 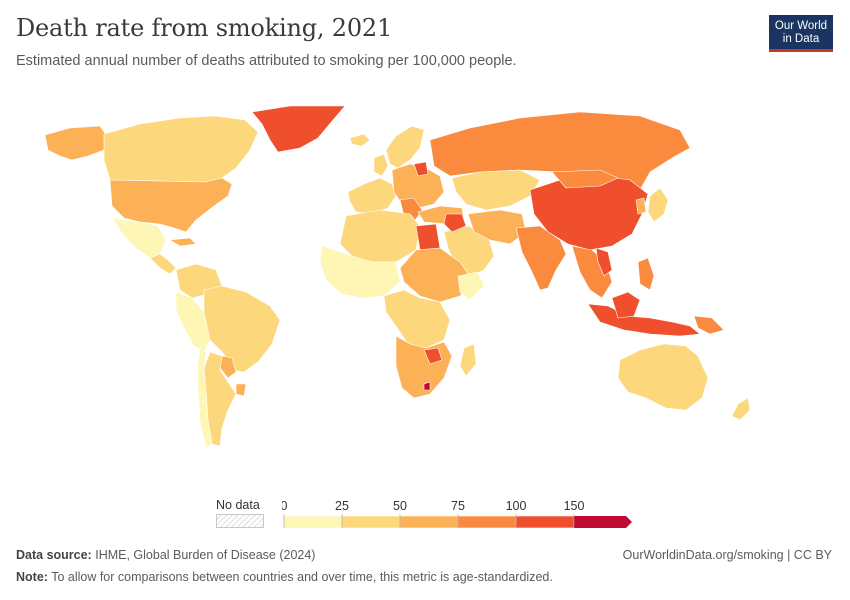 What do you see at coordinates (626, 305) in the screenshot?
I see `region-borneo` at bounding box center [626, 305].